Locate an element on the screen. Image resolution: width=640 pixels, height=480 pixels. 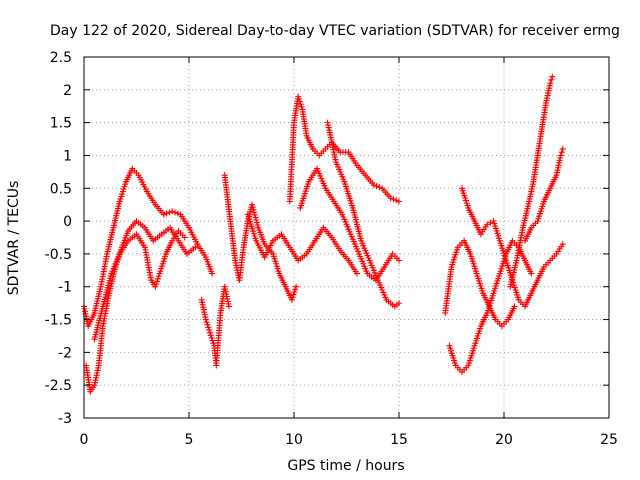
y-tick-label: -0.5 is located at coordinates (58, 255).